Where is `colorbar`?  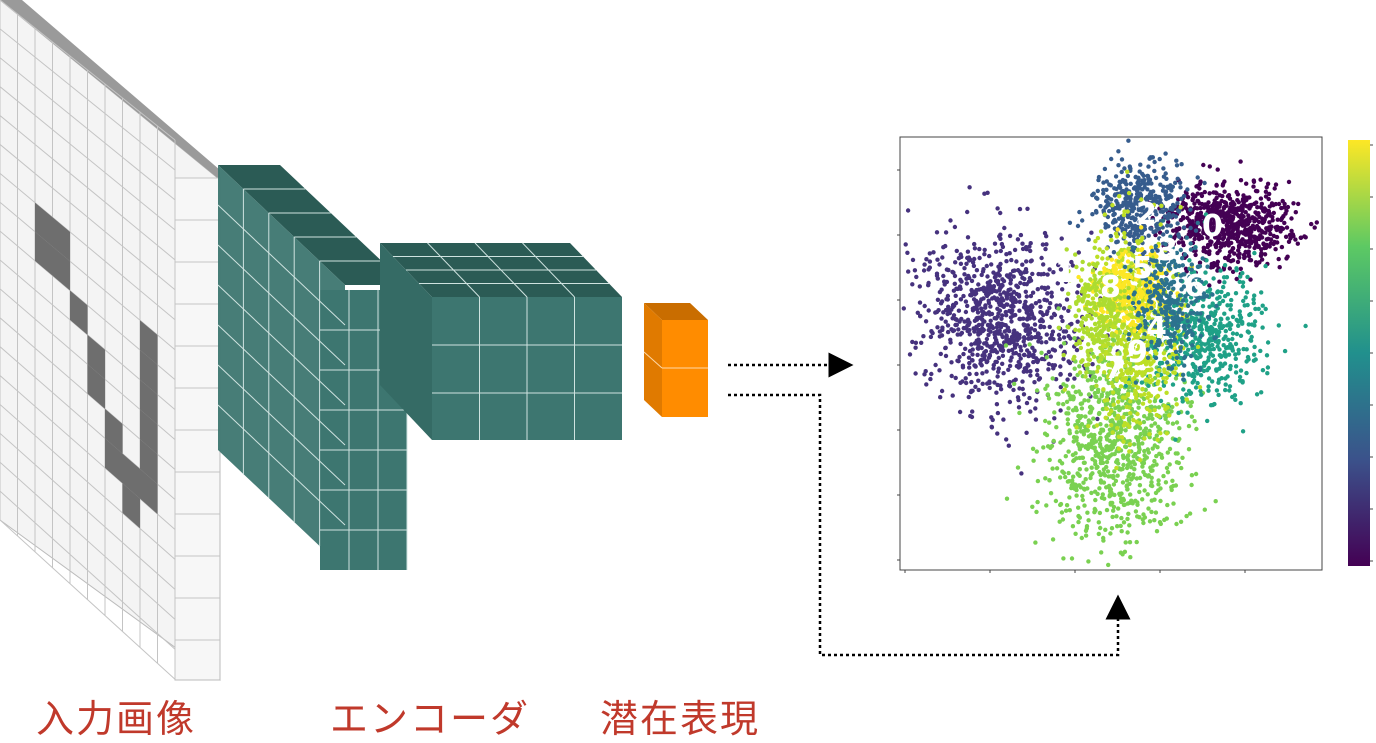 colorbar is located at coordinates (1360, 353).